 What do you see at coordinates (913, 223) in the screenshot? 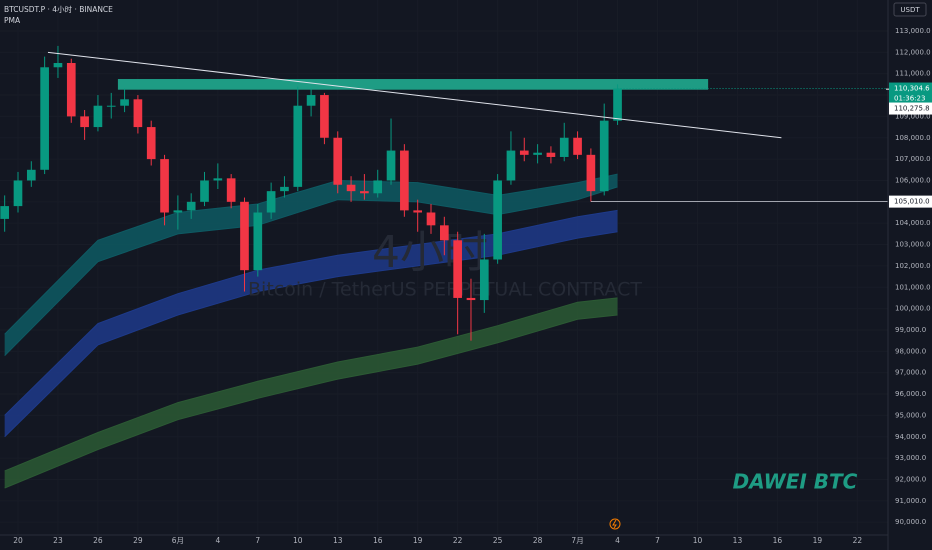
I see `y-tick-label: 104,000.0` at bounding box center [913, 223].